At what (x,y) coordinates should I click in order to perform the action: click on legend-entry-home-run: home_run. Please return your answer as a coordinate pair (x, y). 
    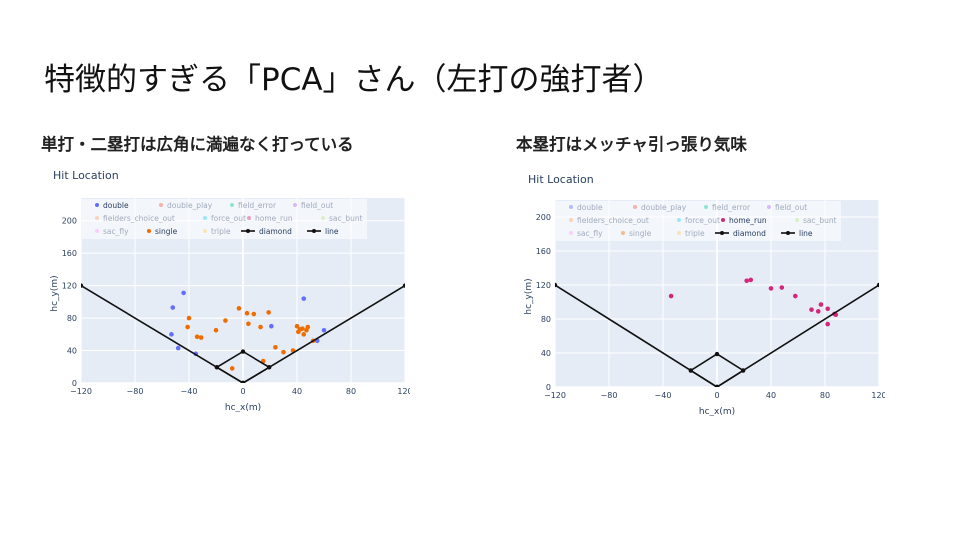
    Looking at the image, I should click on (274, 218).